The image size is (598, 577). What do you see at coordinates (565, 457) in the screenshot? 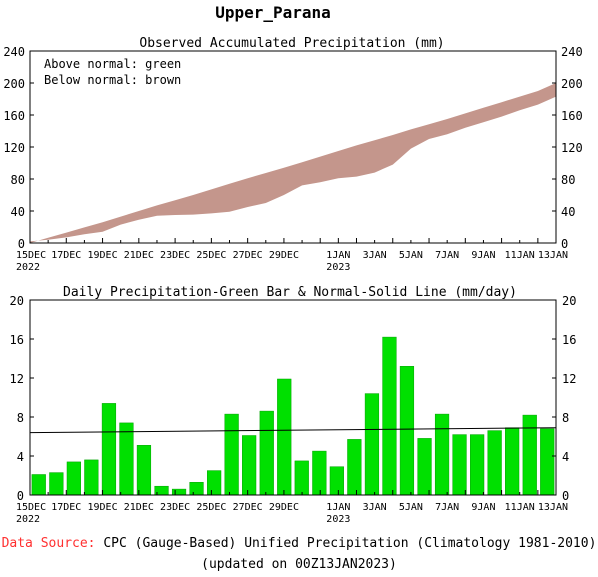
I see `y-tick-label-right: 4` at bounding box center [565, 457].